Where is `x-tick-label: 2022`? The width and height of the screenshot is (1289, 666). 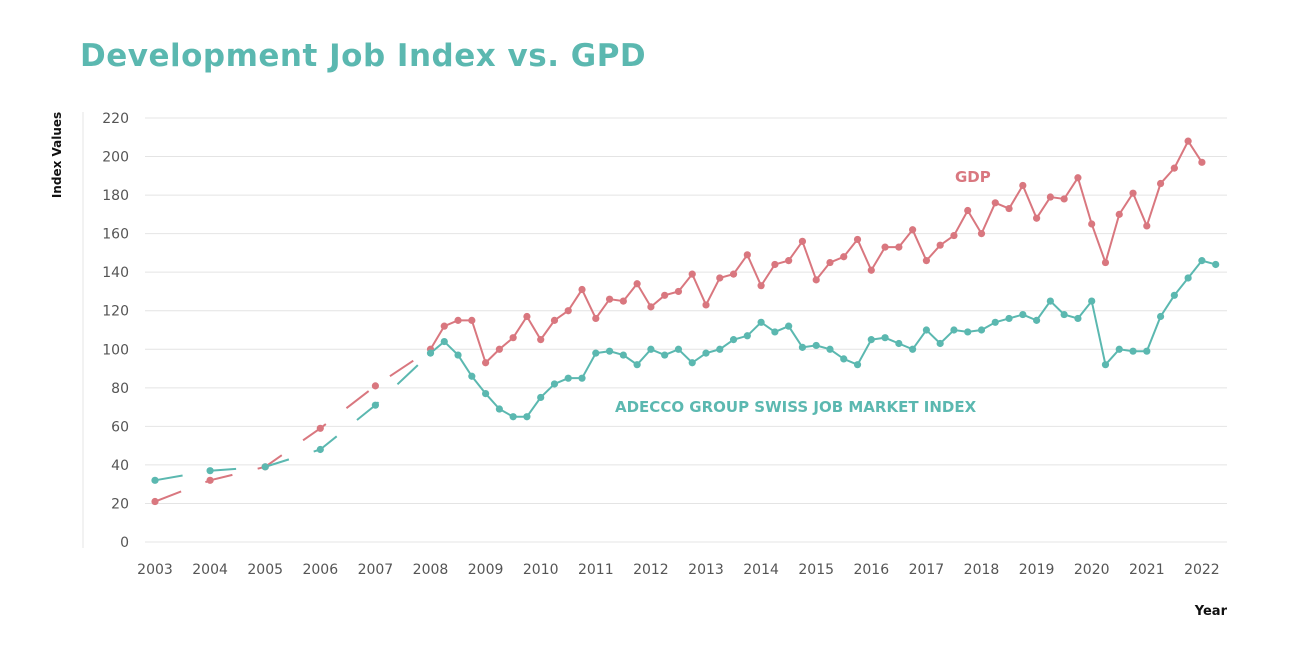
x-tick-label: 2022 is located at coordinates (1202, 570).